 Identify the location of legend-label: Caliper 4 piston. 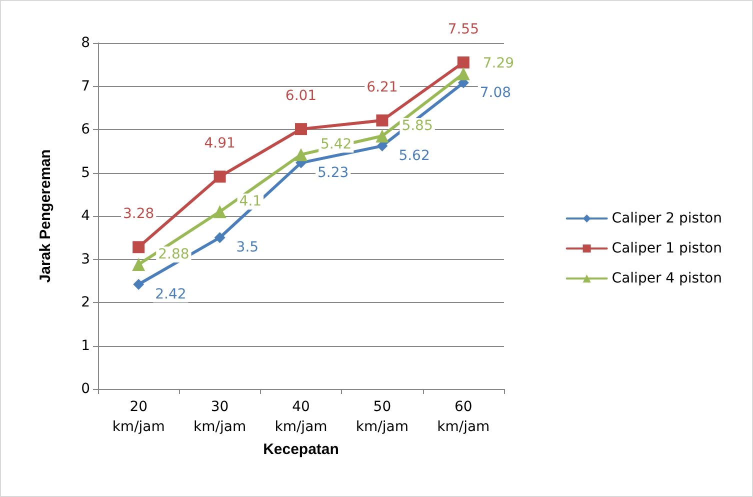
(667, 278).